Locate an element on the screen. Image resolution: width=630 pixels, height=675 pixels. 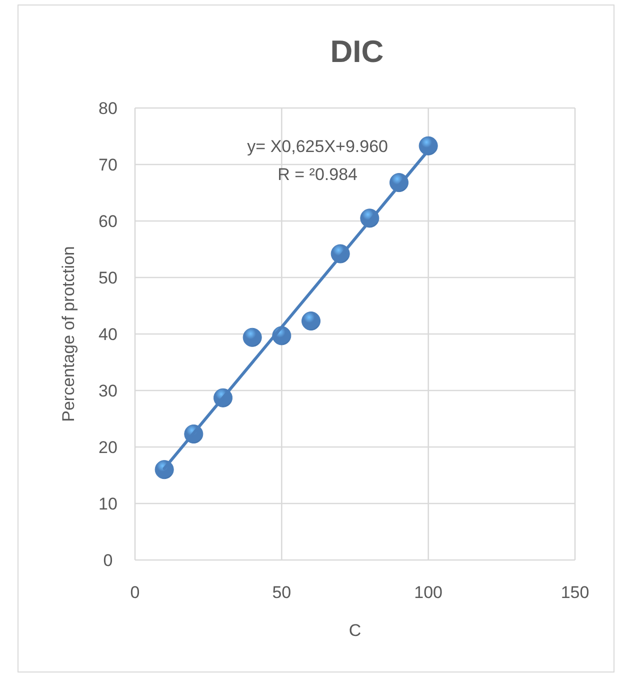
y-tick-label: 60 is located at coordinates (108, 221).